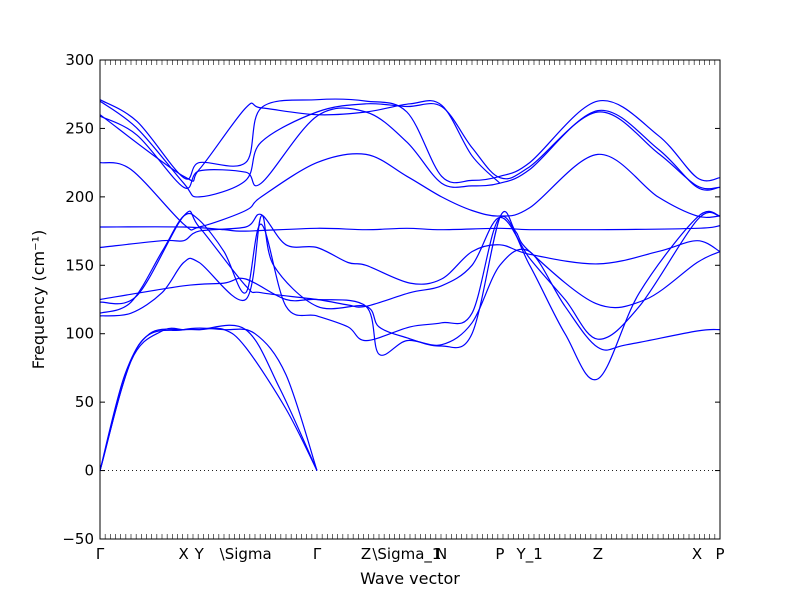 The image size is (800, 600). I want to click on y-tick-label: 250, so click(79, 128).